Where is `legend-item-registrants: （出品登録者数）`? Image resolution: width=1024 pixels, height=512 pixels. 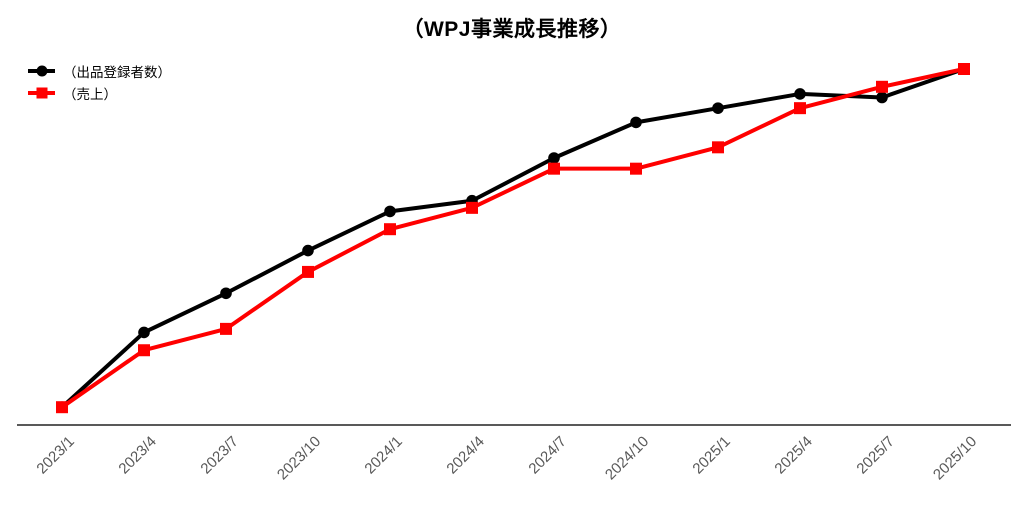
legend-item-registrants: （出品登録者数） is located at coordinates (99, 71).